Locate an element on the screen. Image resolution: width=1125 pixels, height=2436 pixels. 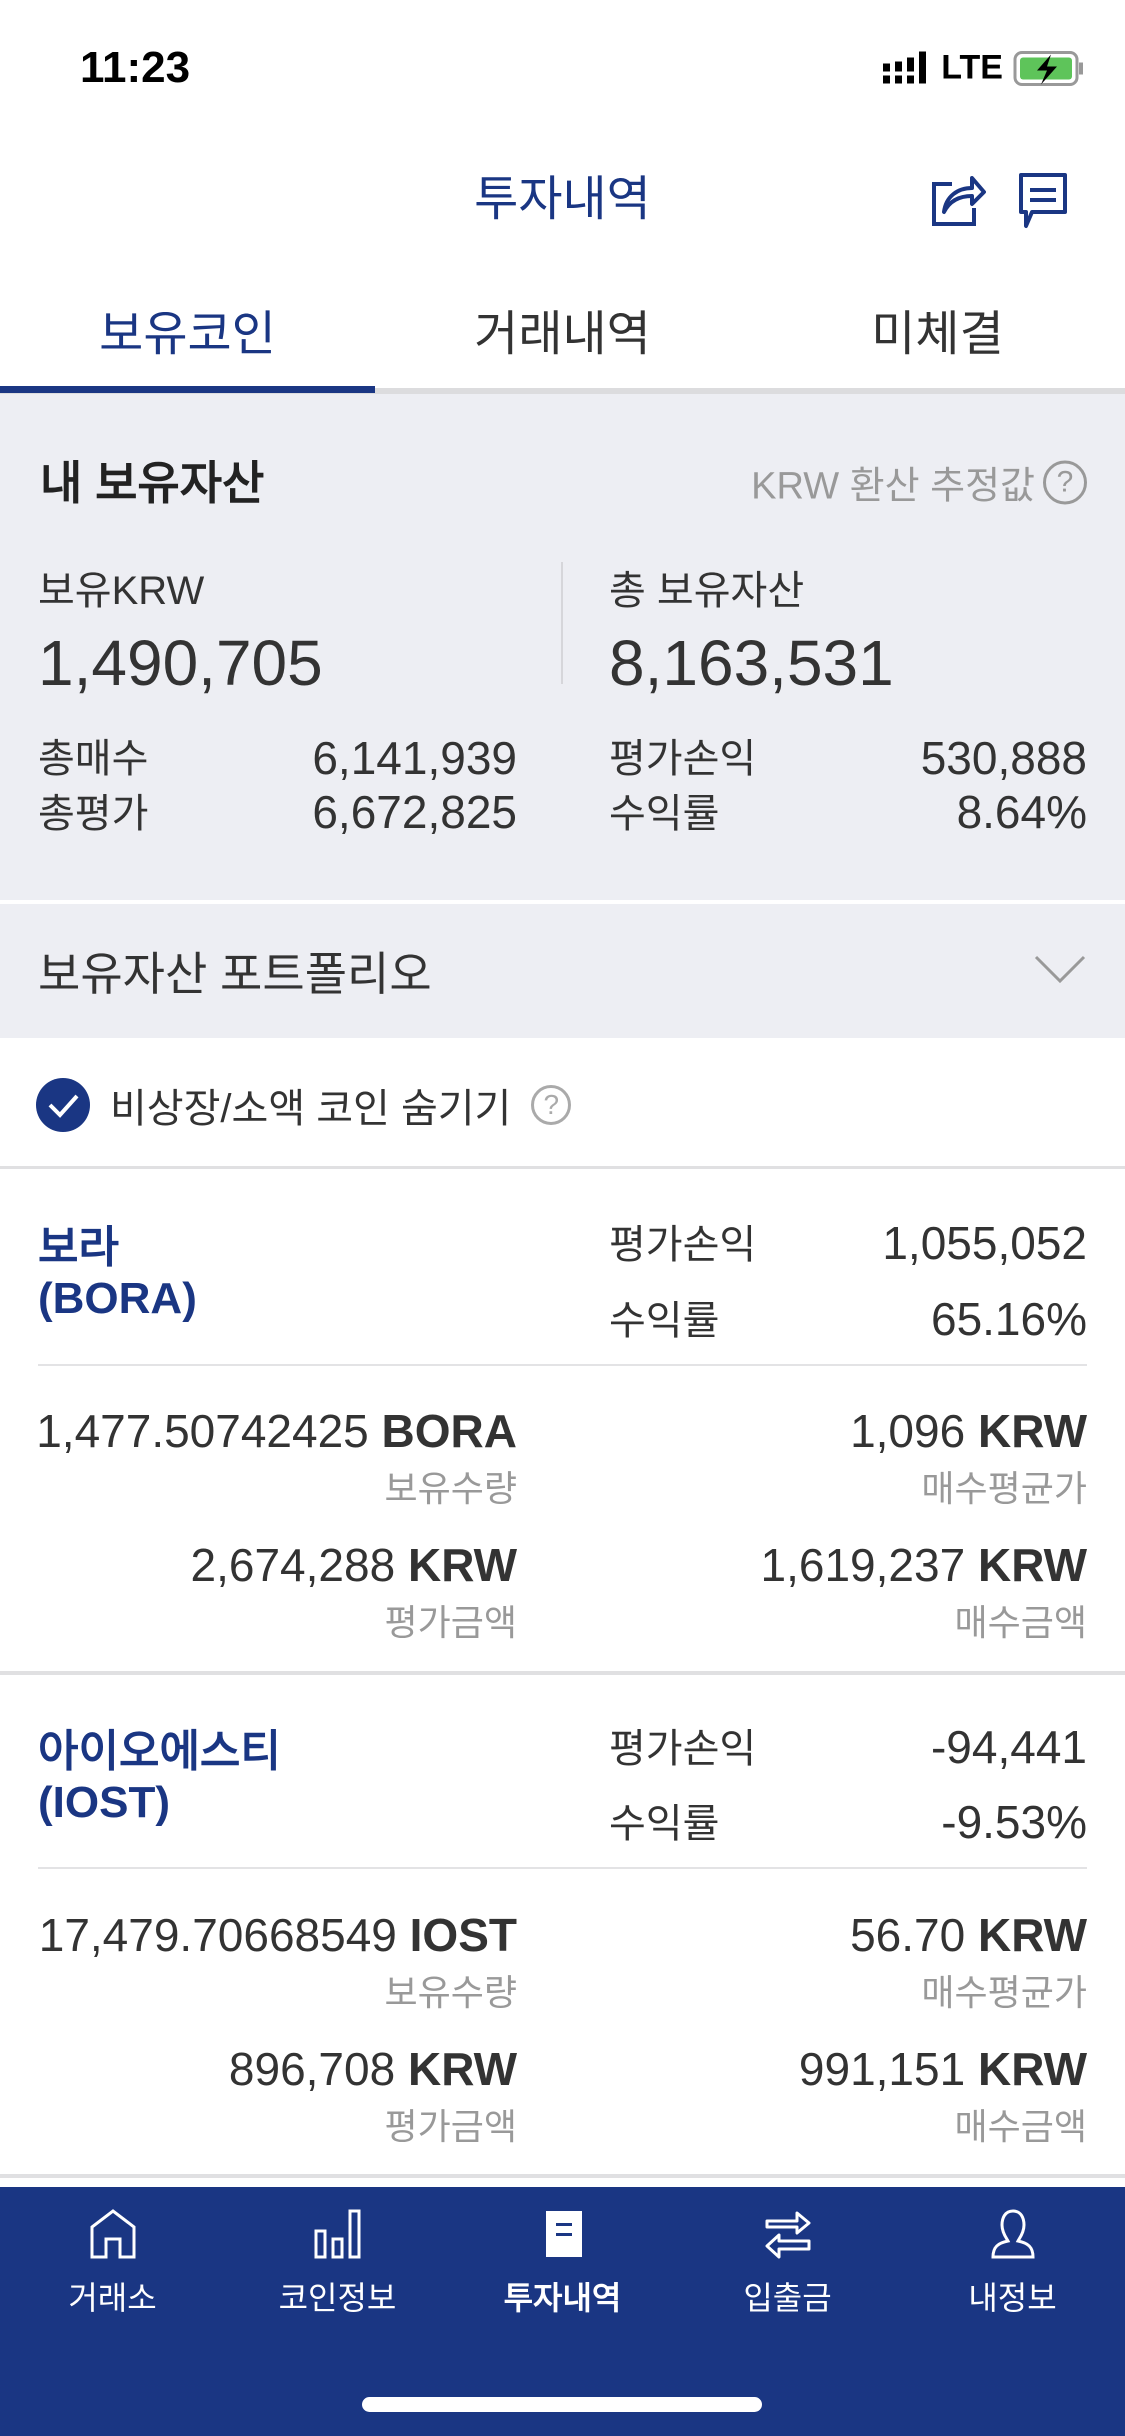
nav-label: 입출금 is located at coordinates (787, 2298).